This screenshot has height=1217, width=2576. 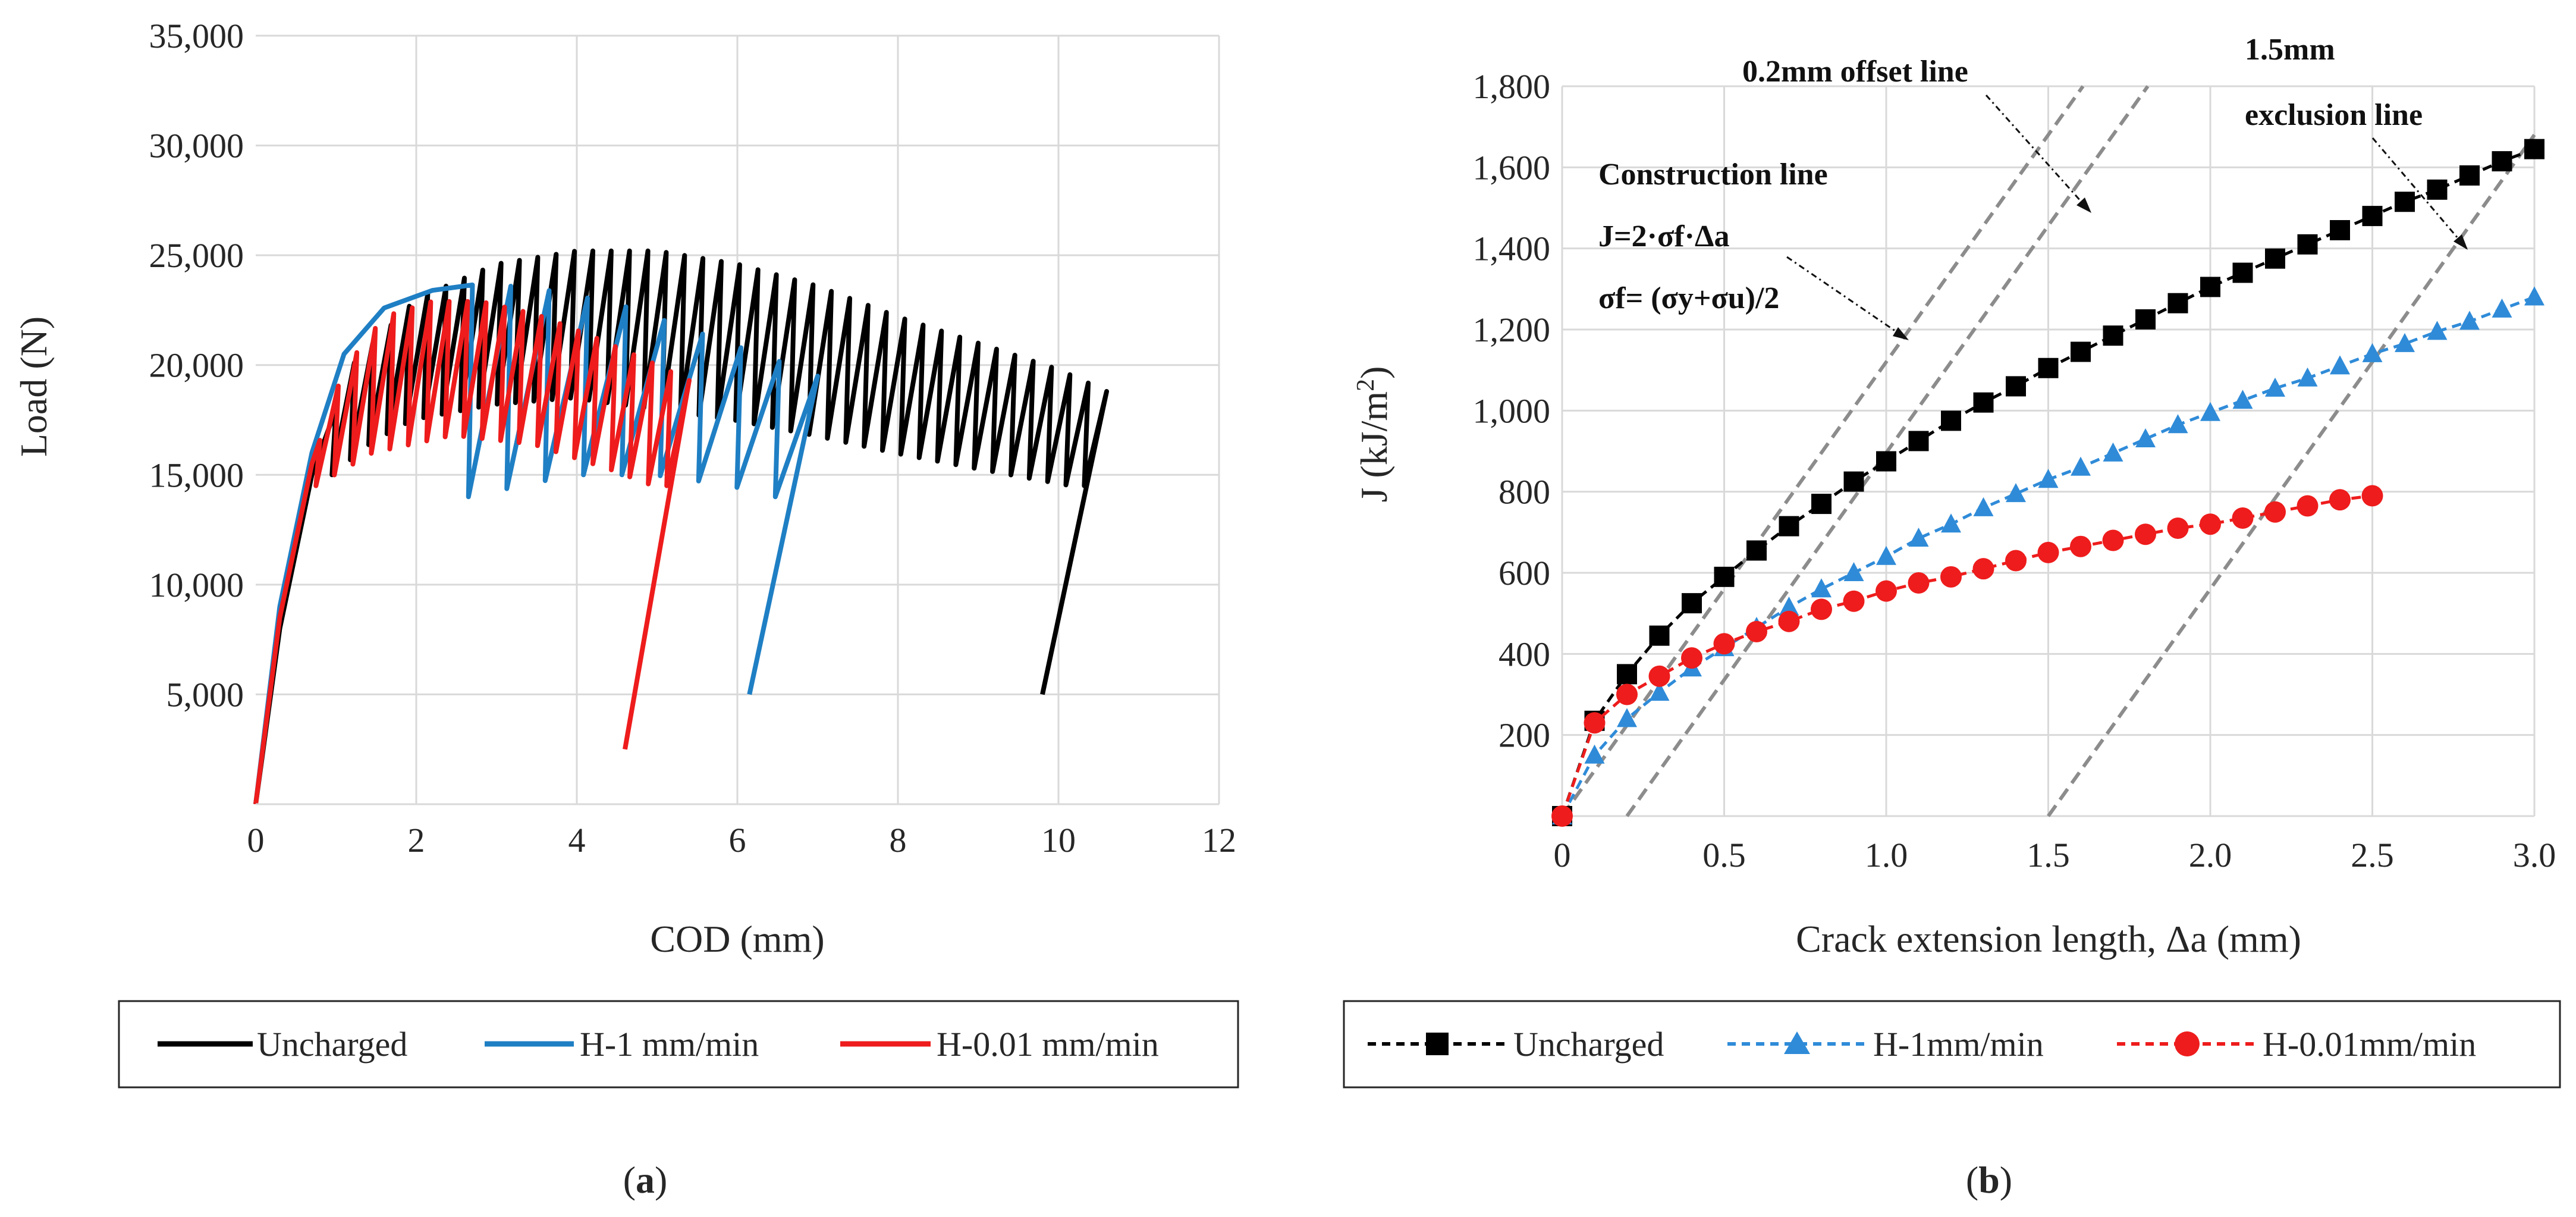 What do you see at coordinates (1512, 329) in the screenshot?
I see `panel-b-y-tick-label: 1,200` at bounding box center [1512, 329].